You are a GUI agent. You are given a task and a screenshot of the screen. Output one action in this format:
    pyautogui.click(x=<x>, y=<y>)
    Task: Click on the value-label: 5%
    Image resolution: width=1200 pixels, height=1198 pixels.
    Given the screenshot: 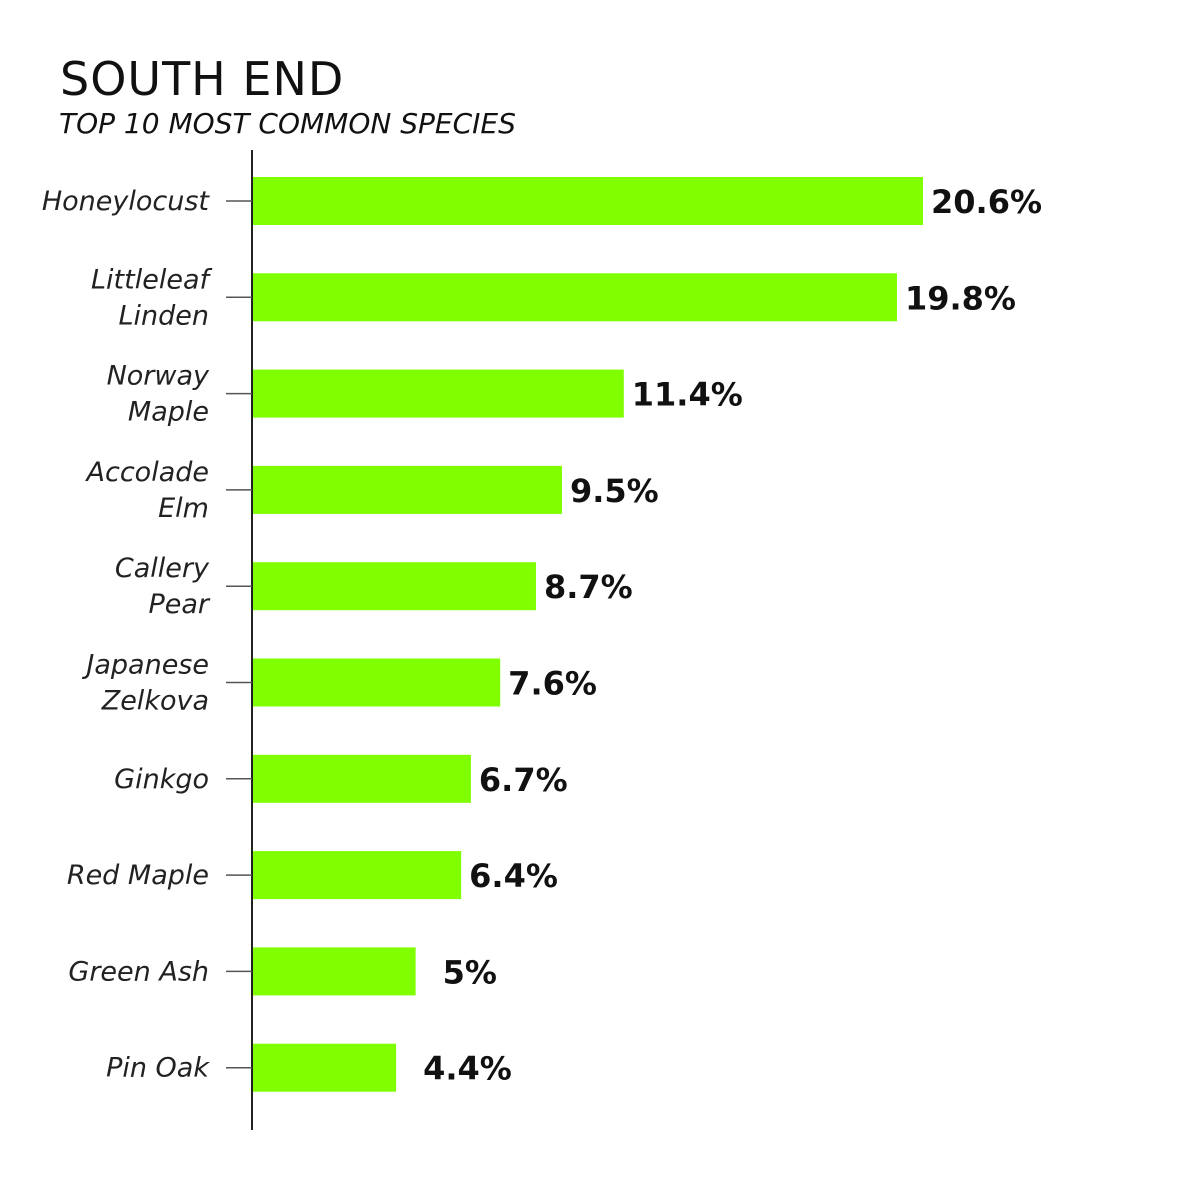 What is the action you would take?
    pyautogui.click(x=470, y=972)
    